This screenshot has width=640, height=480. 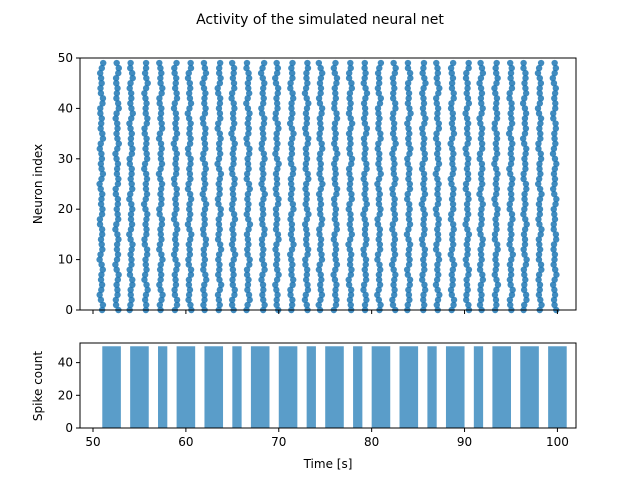 I want to click on histogram-frame, so click(x=328, y=385).